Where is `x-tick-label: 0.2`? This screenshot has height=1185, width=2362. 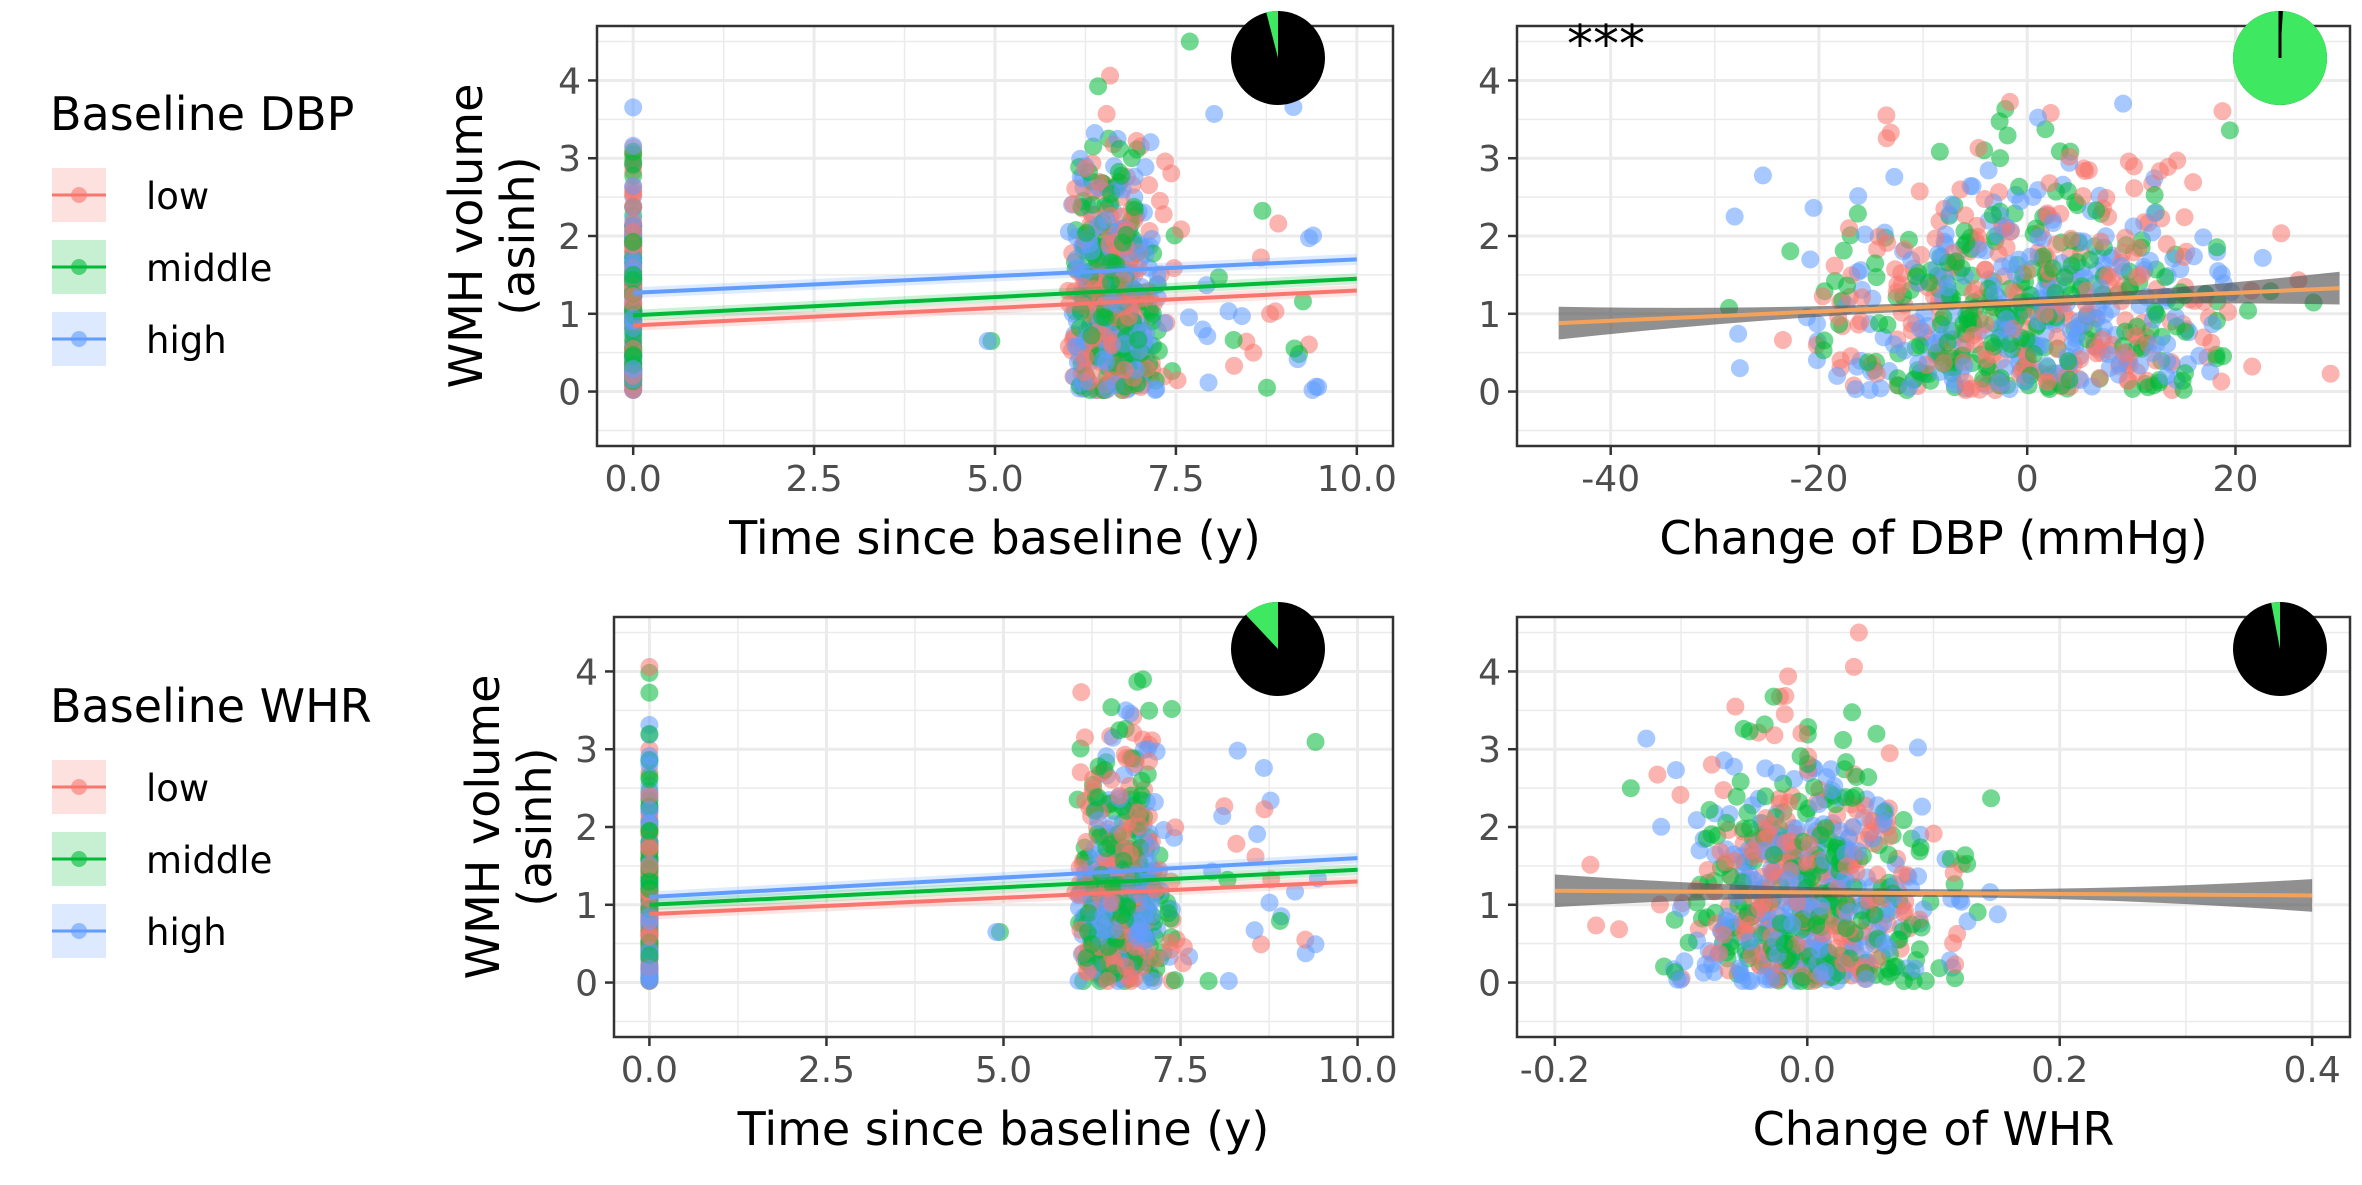 x-tick-label: 0.2 is located at coordinates (2059, 1070).